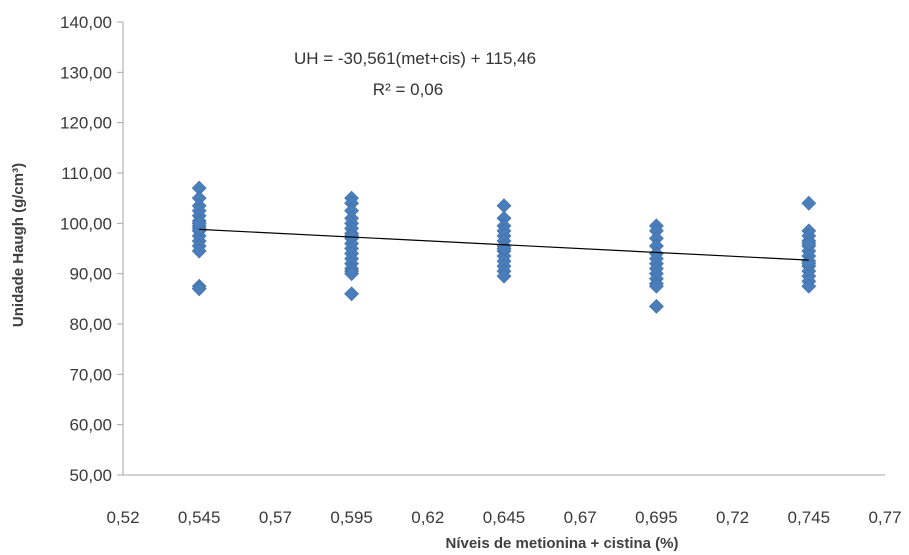 The height and width of the screenshot is (555, 909). Describe the element at coordinates (122, 517) in the screenshot. I see `x-tick-label: 0,52` at that location.